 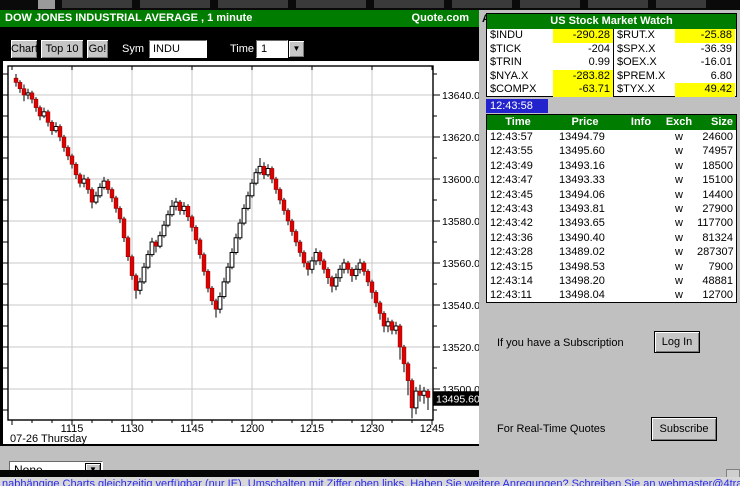 What do you see at coordinates (611, 36) in the screenshot?
I see `market-watch-row: $INDU -290.28 $RUT.X -25.88` at bounding box center [611, 36].